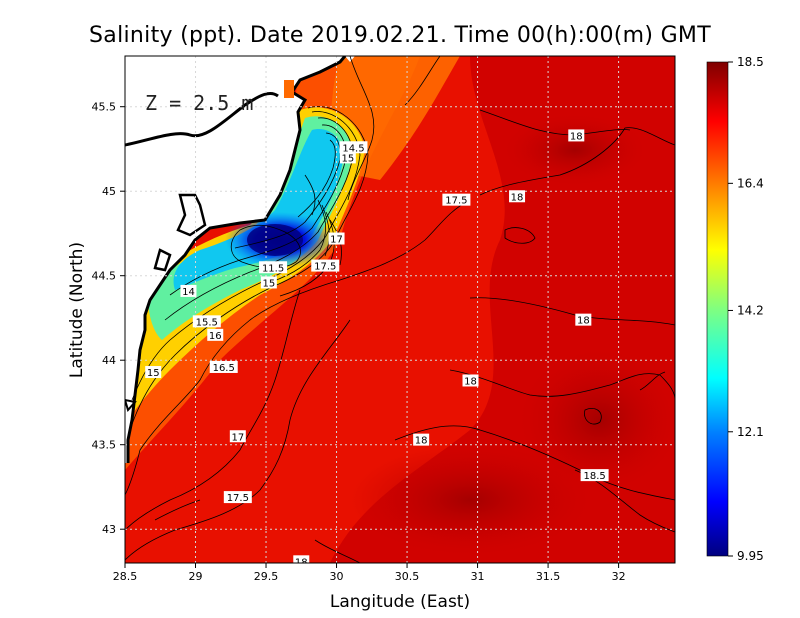  What do you see at coordinates (258, 209) in the screenshot?
I see `plume-cyan` at bounding box center [258, 209].